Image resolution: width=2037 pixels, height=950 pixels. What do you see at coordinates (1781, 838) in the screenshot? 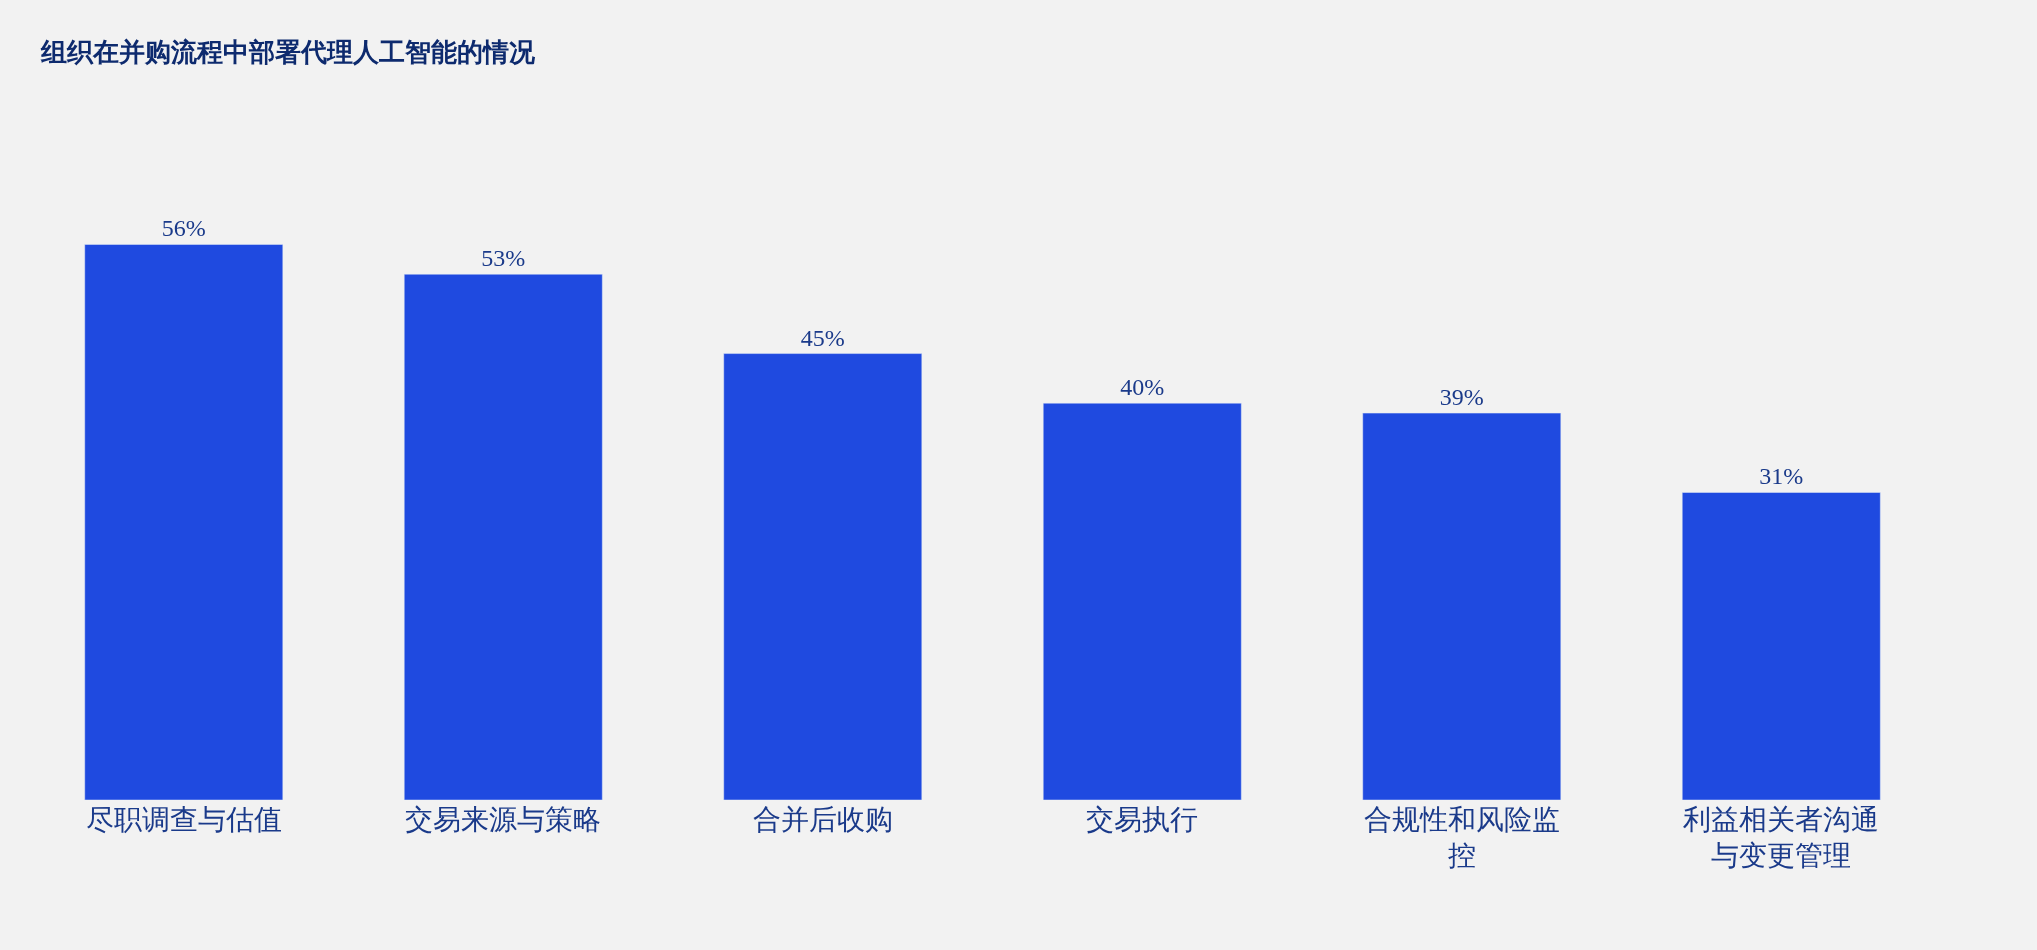
I see `x-tick-label: 利益相关者沟通与变更管理` at bounding box center [1781, 838].